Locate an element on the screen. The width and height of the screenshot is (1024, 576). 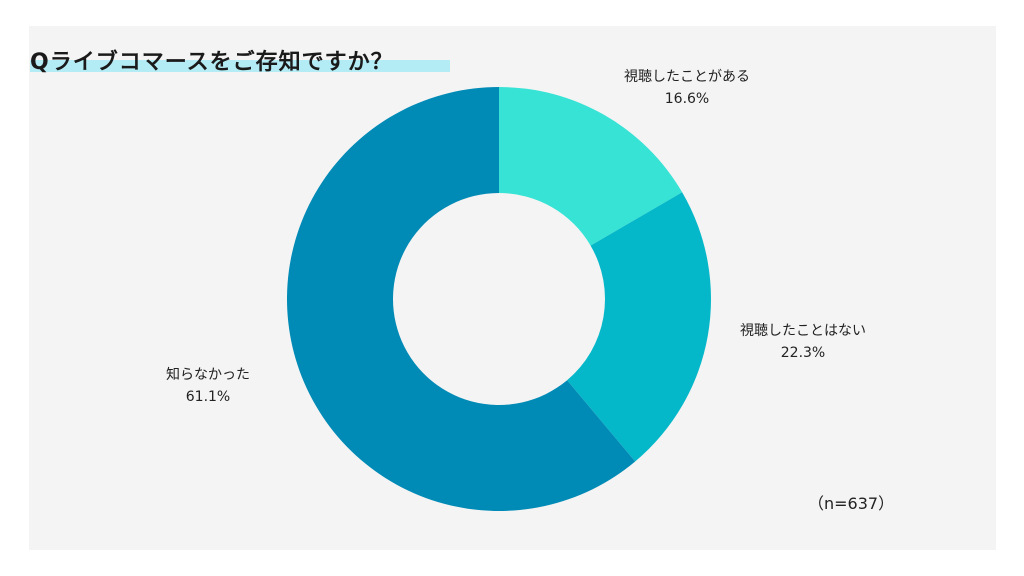
slice-label-watched-name: 視聴したことがある is located at coordinates (687, 77).